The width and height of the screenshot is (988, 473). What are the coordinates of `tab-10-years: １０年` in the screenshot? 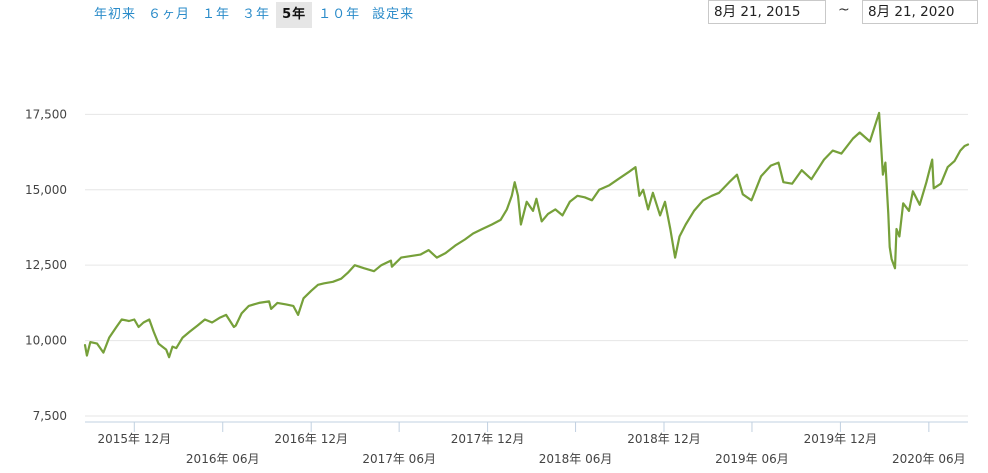 It's located at (339, 14).